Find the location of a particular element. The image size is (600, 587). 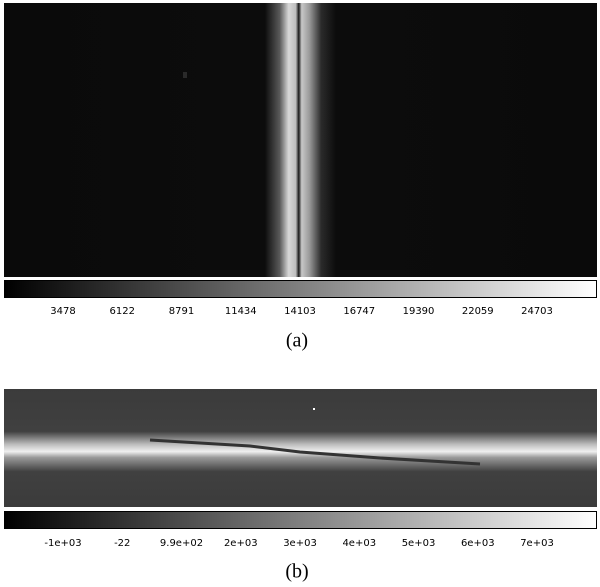

colorbar-tick-label: 4e+03 is located at coordinates (359, 543).